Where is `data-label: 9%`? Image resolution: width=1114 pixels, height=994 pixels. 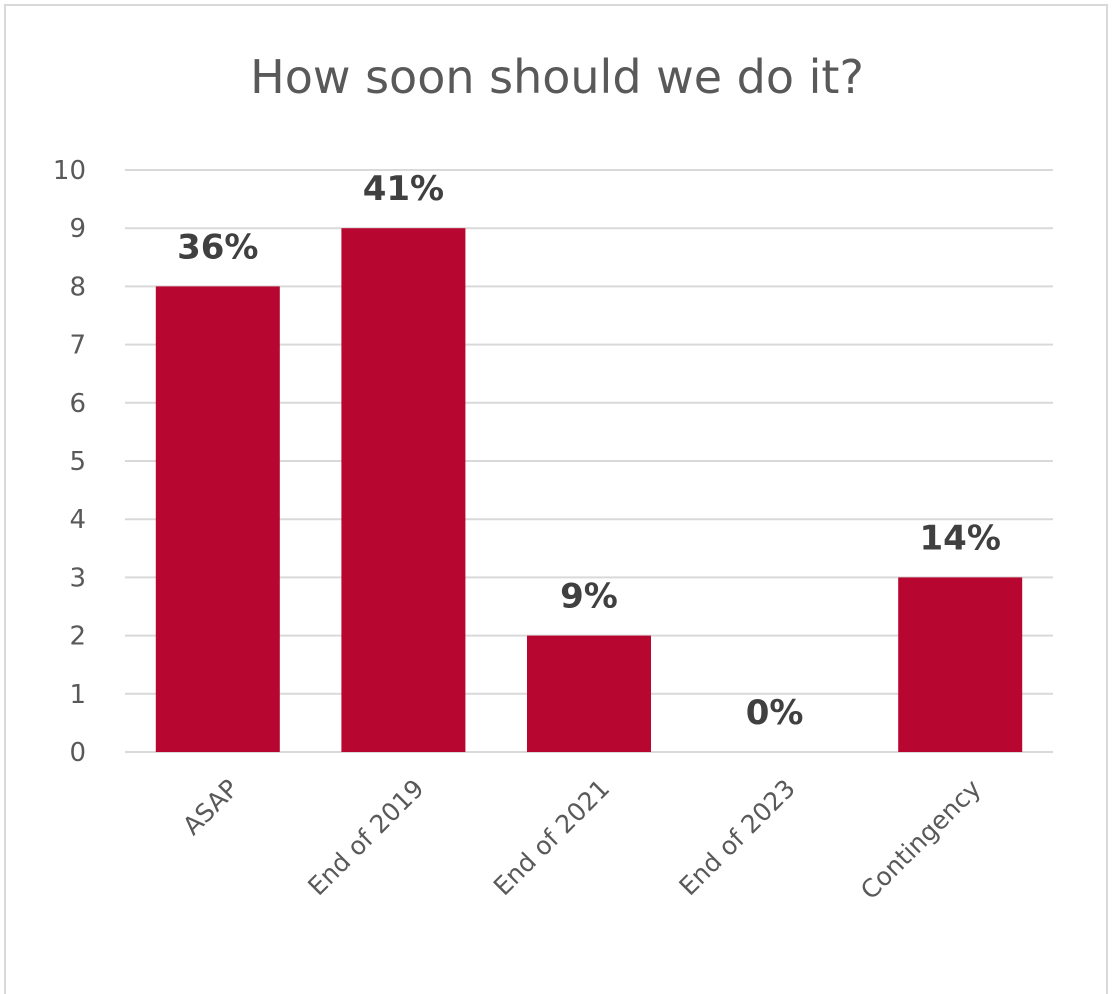
data-label: 9% is located at coordinates (589, 597).